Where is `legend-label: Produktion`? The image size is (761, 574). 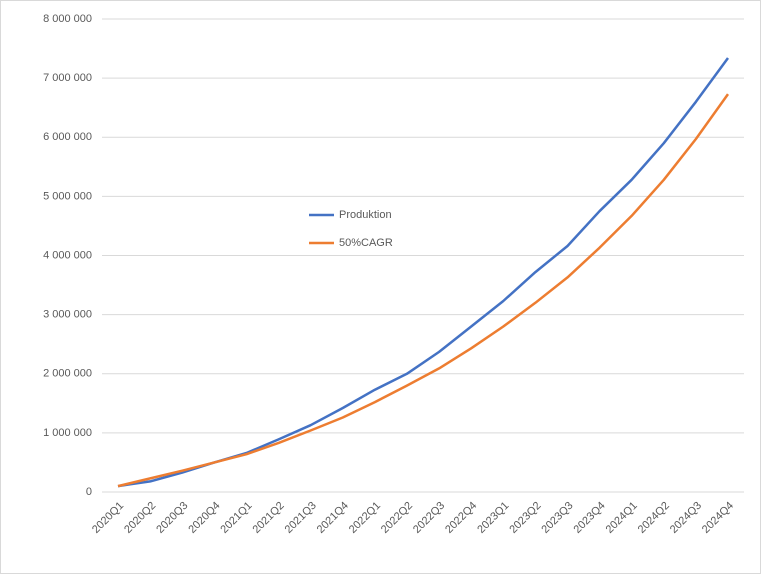 legend-label: Produktion is located at coordinates (365, 215).